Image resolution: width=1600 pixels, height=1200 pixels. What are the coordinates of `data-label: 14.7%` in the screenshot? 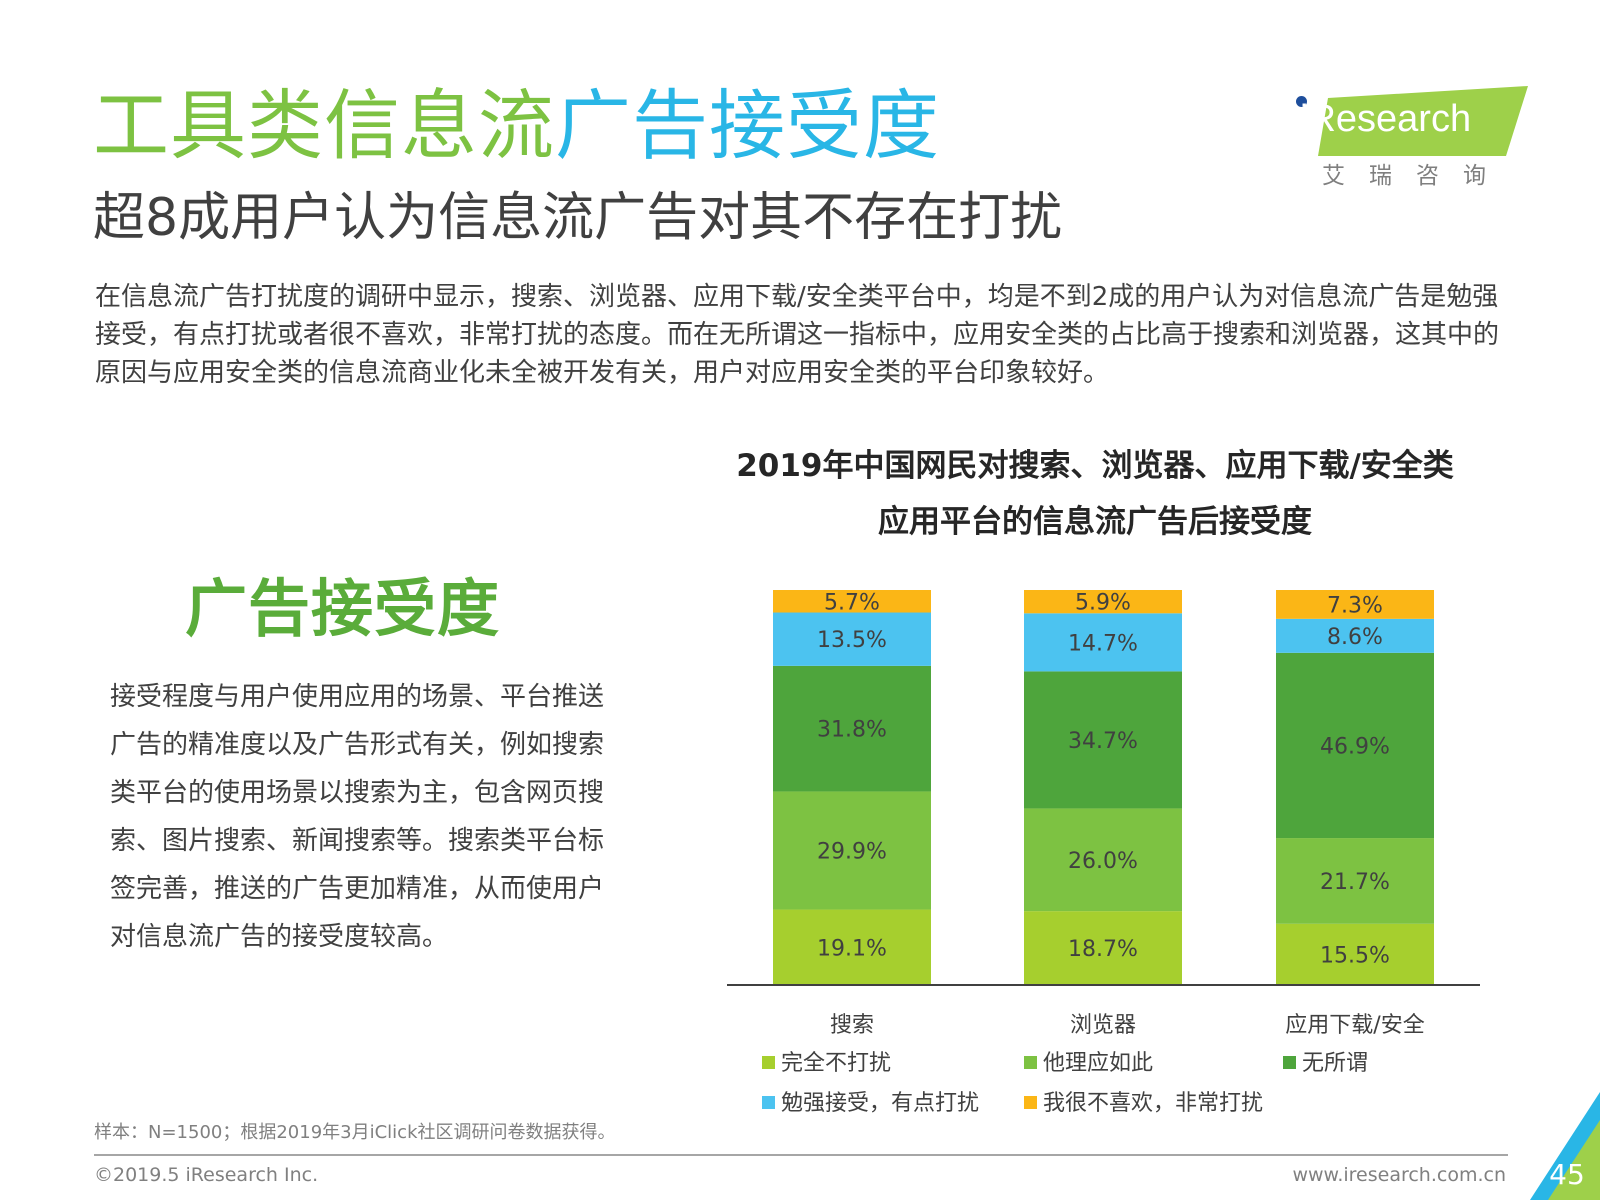 It's located at (1103, 643).